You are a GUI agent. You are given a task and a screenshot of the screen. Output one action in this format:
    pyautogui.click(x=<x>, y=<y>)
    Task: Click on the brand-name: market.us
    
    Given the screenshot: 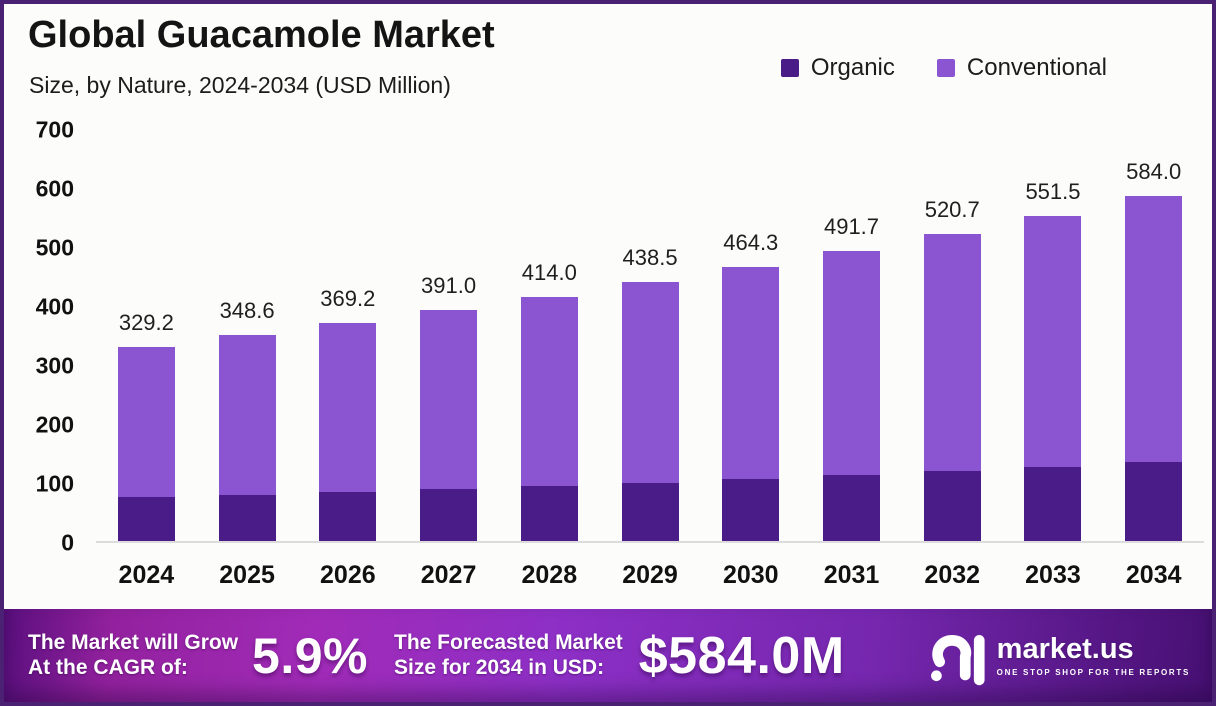 What is the action you would take?
    pyautogui.click(x=1065, y=648)
    